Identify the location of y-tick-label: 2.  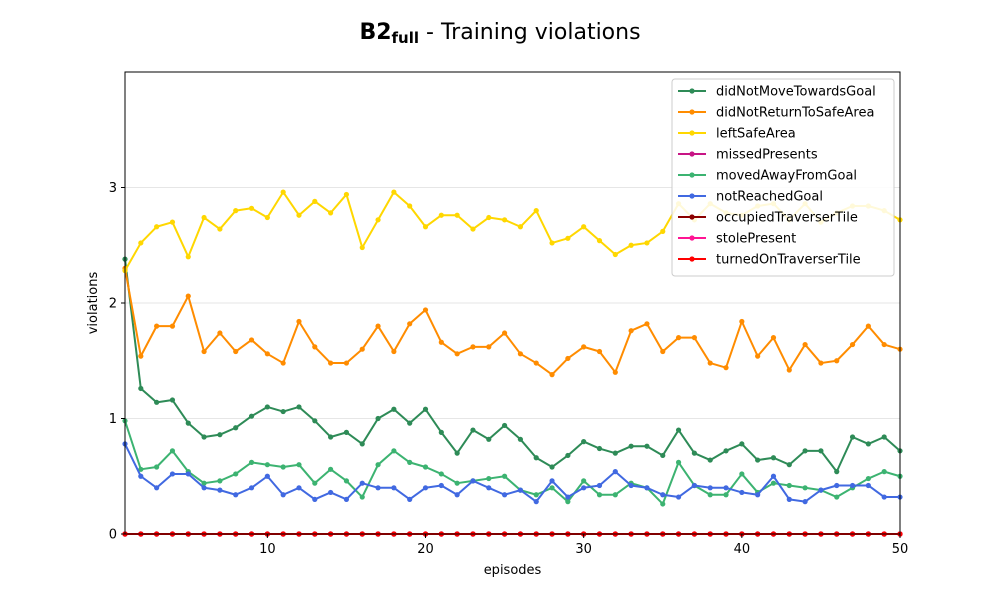
(113, 304).